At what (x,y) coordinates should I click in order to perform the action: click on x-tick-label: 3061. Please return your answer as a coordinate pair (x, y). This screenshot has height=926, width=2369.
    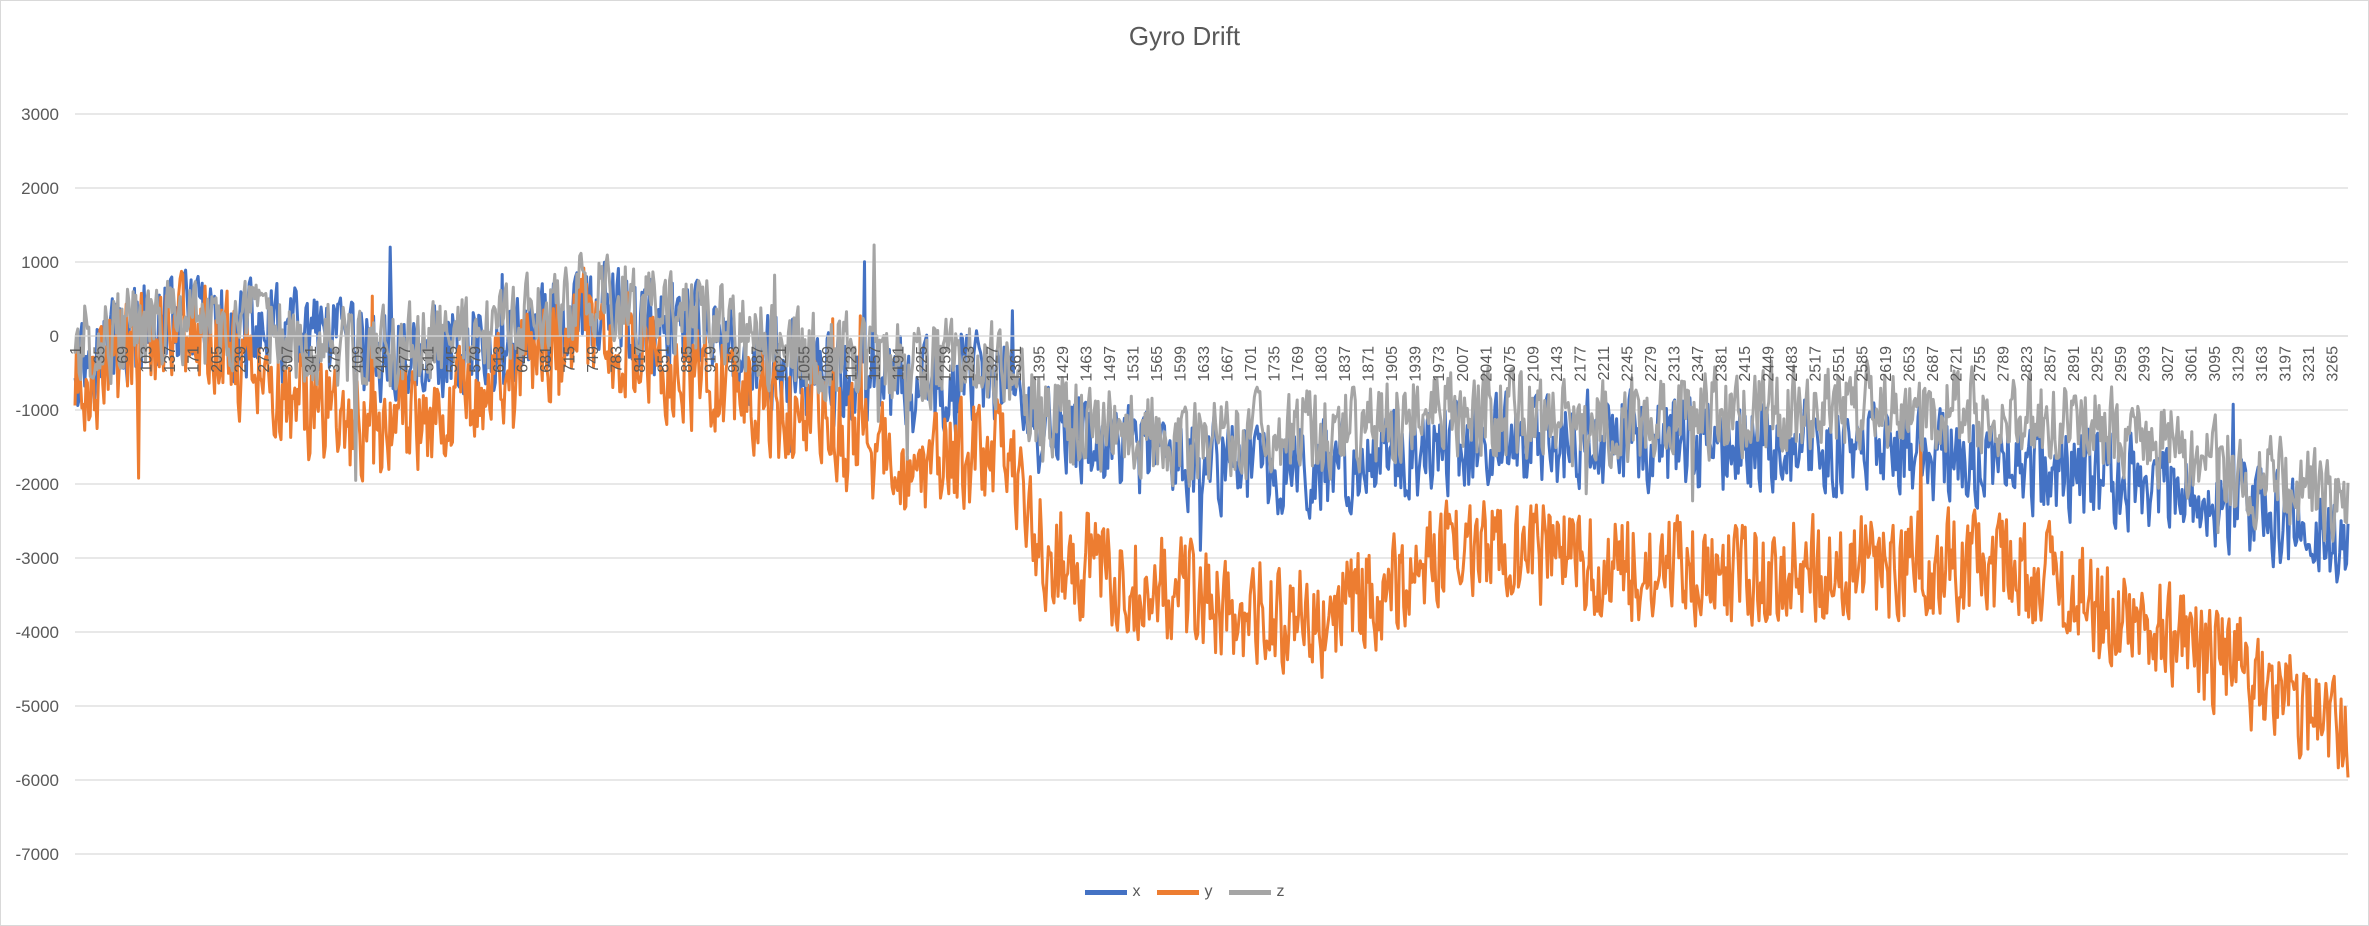
    Looking at the image, I should click on (2191, 364).